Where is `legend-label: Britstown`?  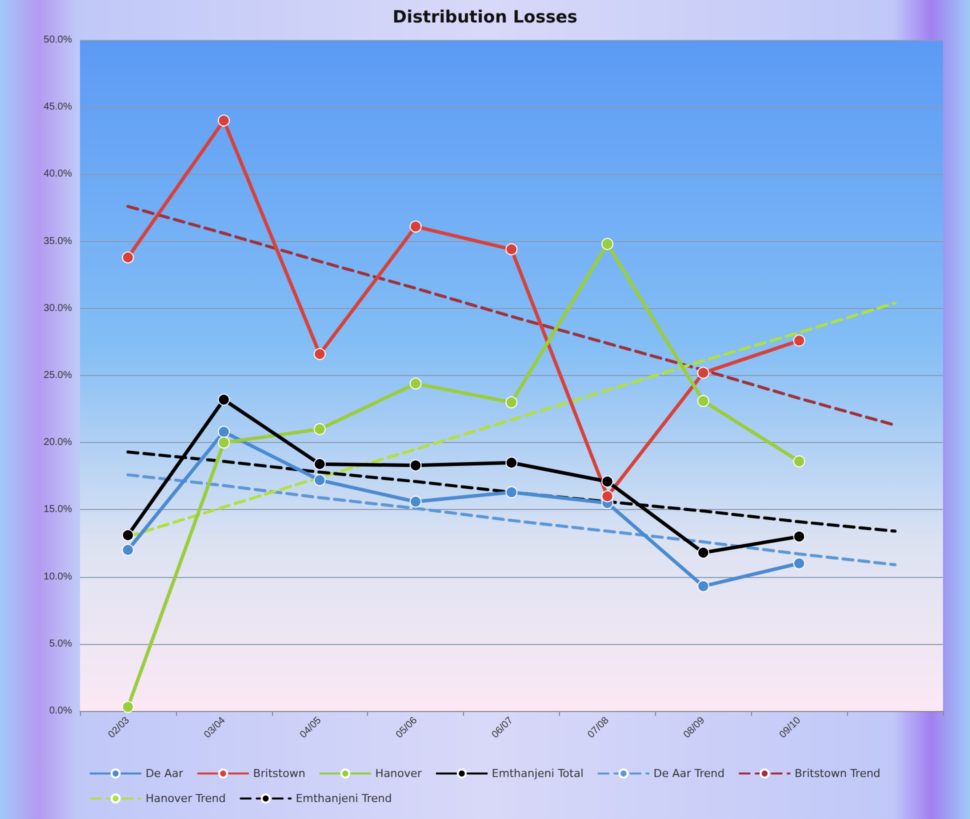 legend-label: Britstown is located at coordinates (279, 773).